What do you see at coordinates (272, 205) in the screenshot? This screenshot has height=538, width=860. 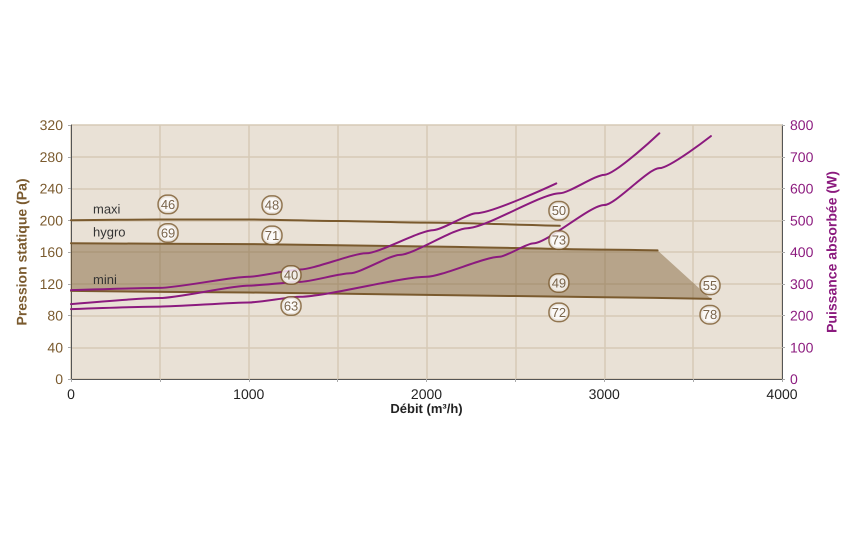 I see `annotation: 48` at bounding box center [272, 205].